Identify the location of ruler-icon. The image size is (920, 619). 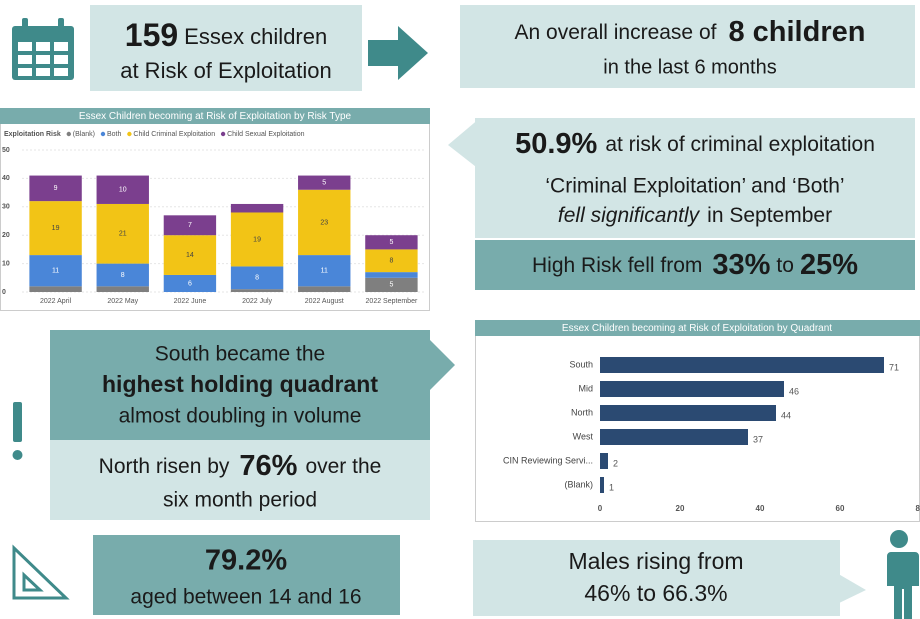
(41, 572).